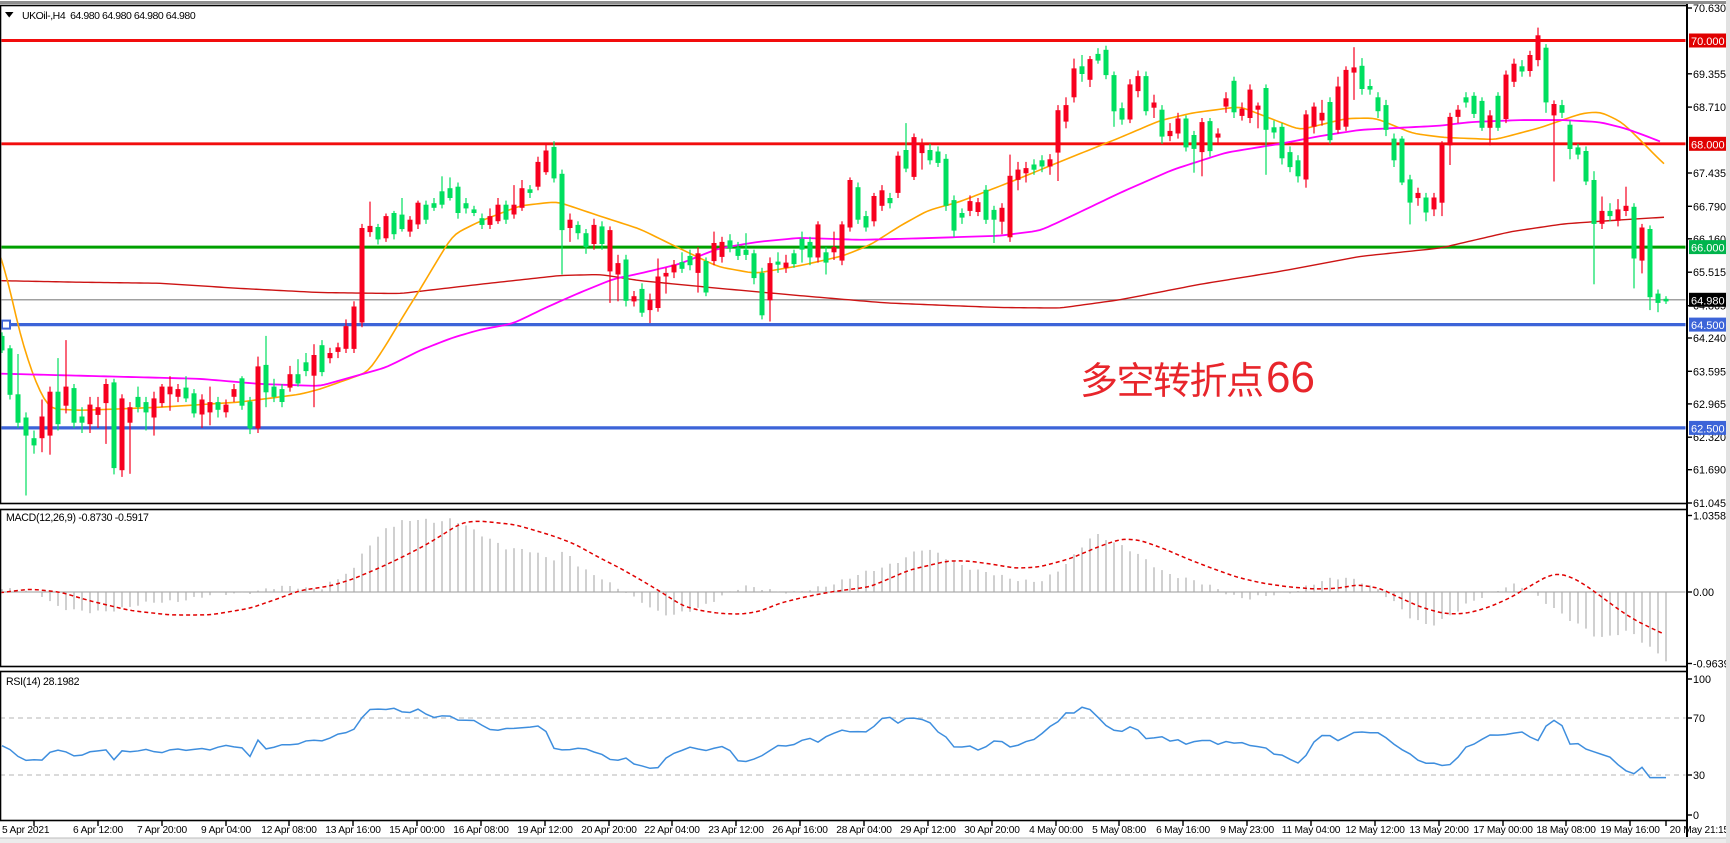 The image size is (1730, 843). What do you see at coordinates (928, 830) in the screenshot?
I see `svg-text: 29 Apr 12:00` at bounding box center [928, 830].